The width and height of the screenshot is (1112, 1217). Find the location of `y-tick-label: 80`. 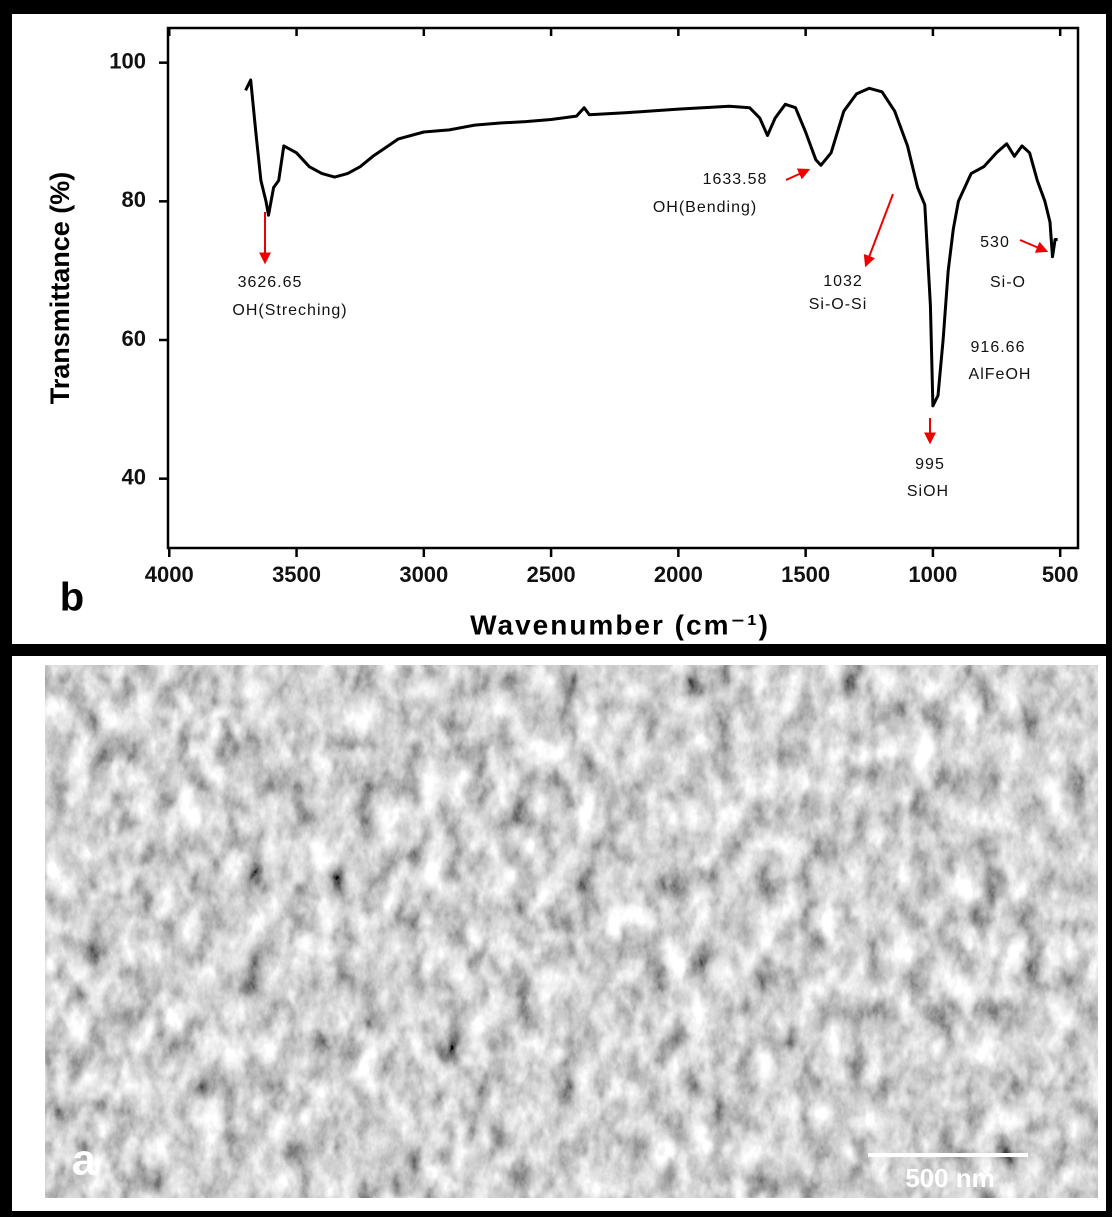

y-tick-label: 80 is located at coordinates (134, 199).